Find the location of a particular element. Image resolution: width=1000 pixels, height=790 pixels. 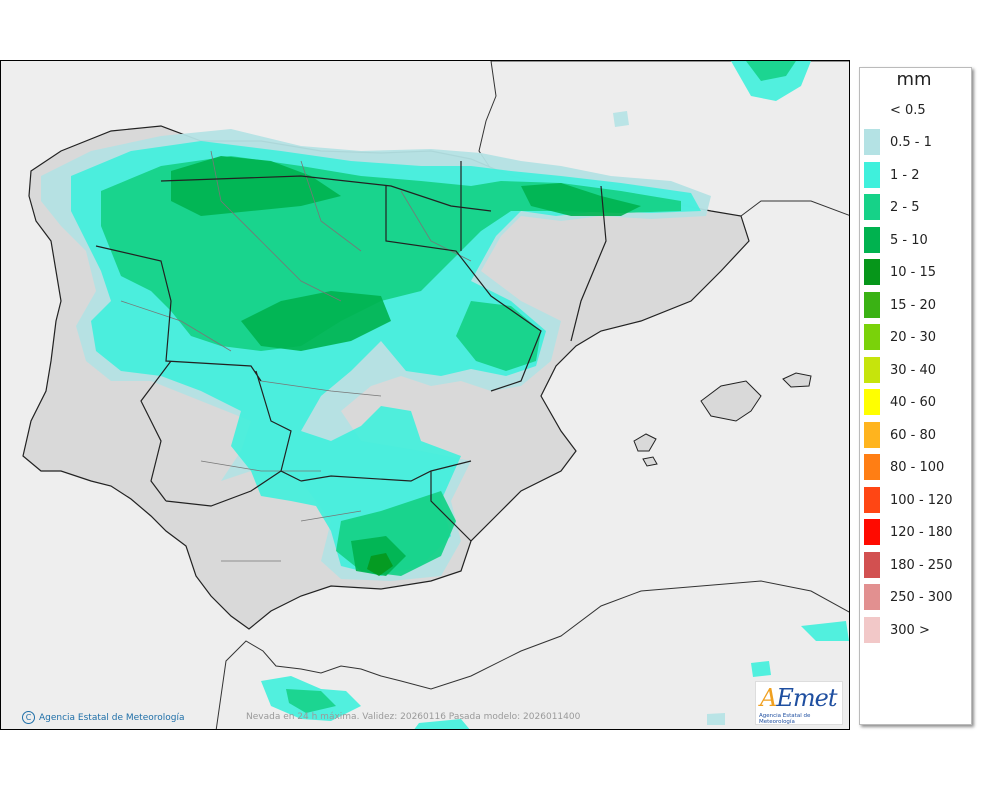

legend-label: 10 - 15 is located at coordinates (913, 272).